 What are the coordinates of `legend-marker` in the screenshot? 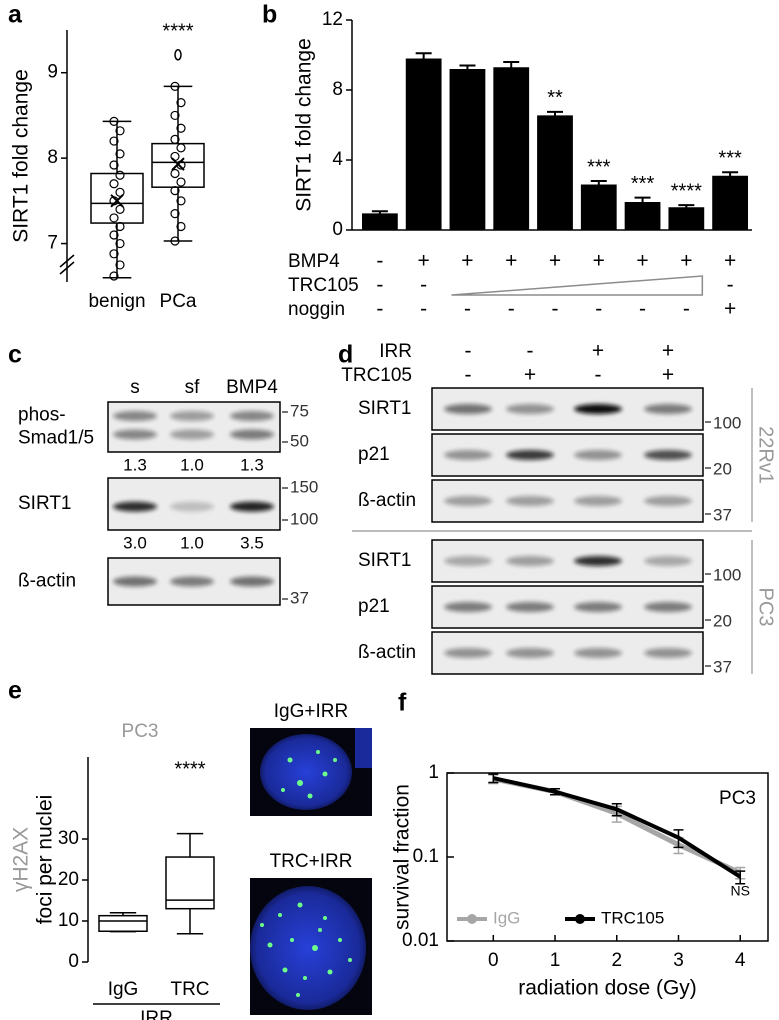 It's located at (580, 919).